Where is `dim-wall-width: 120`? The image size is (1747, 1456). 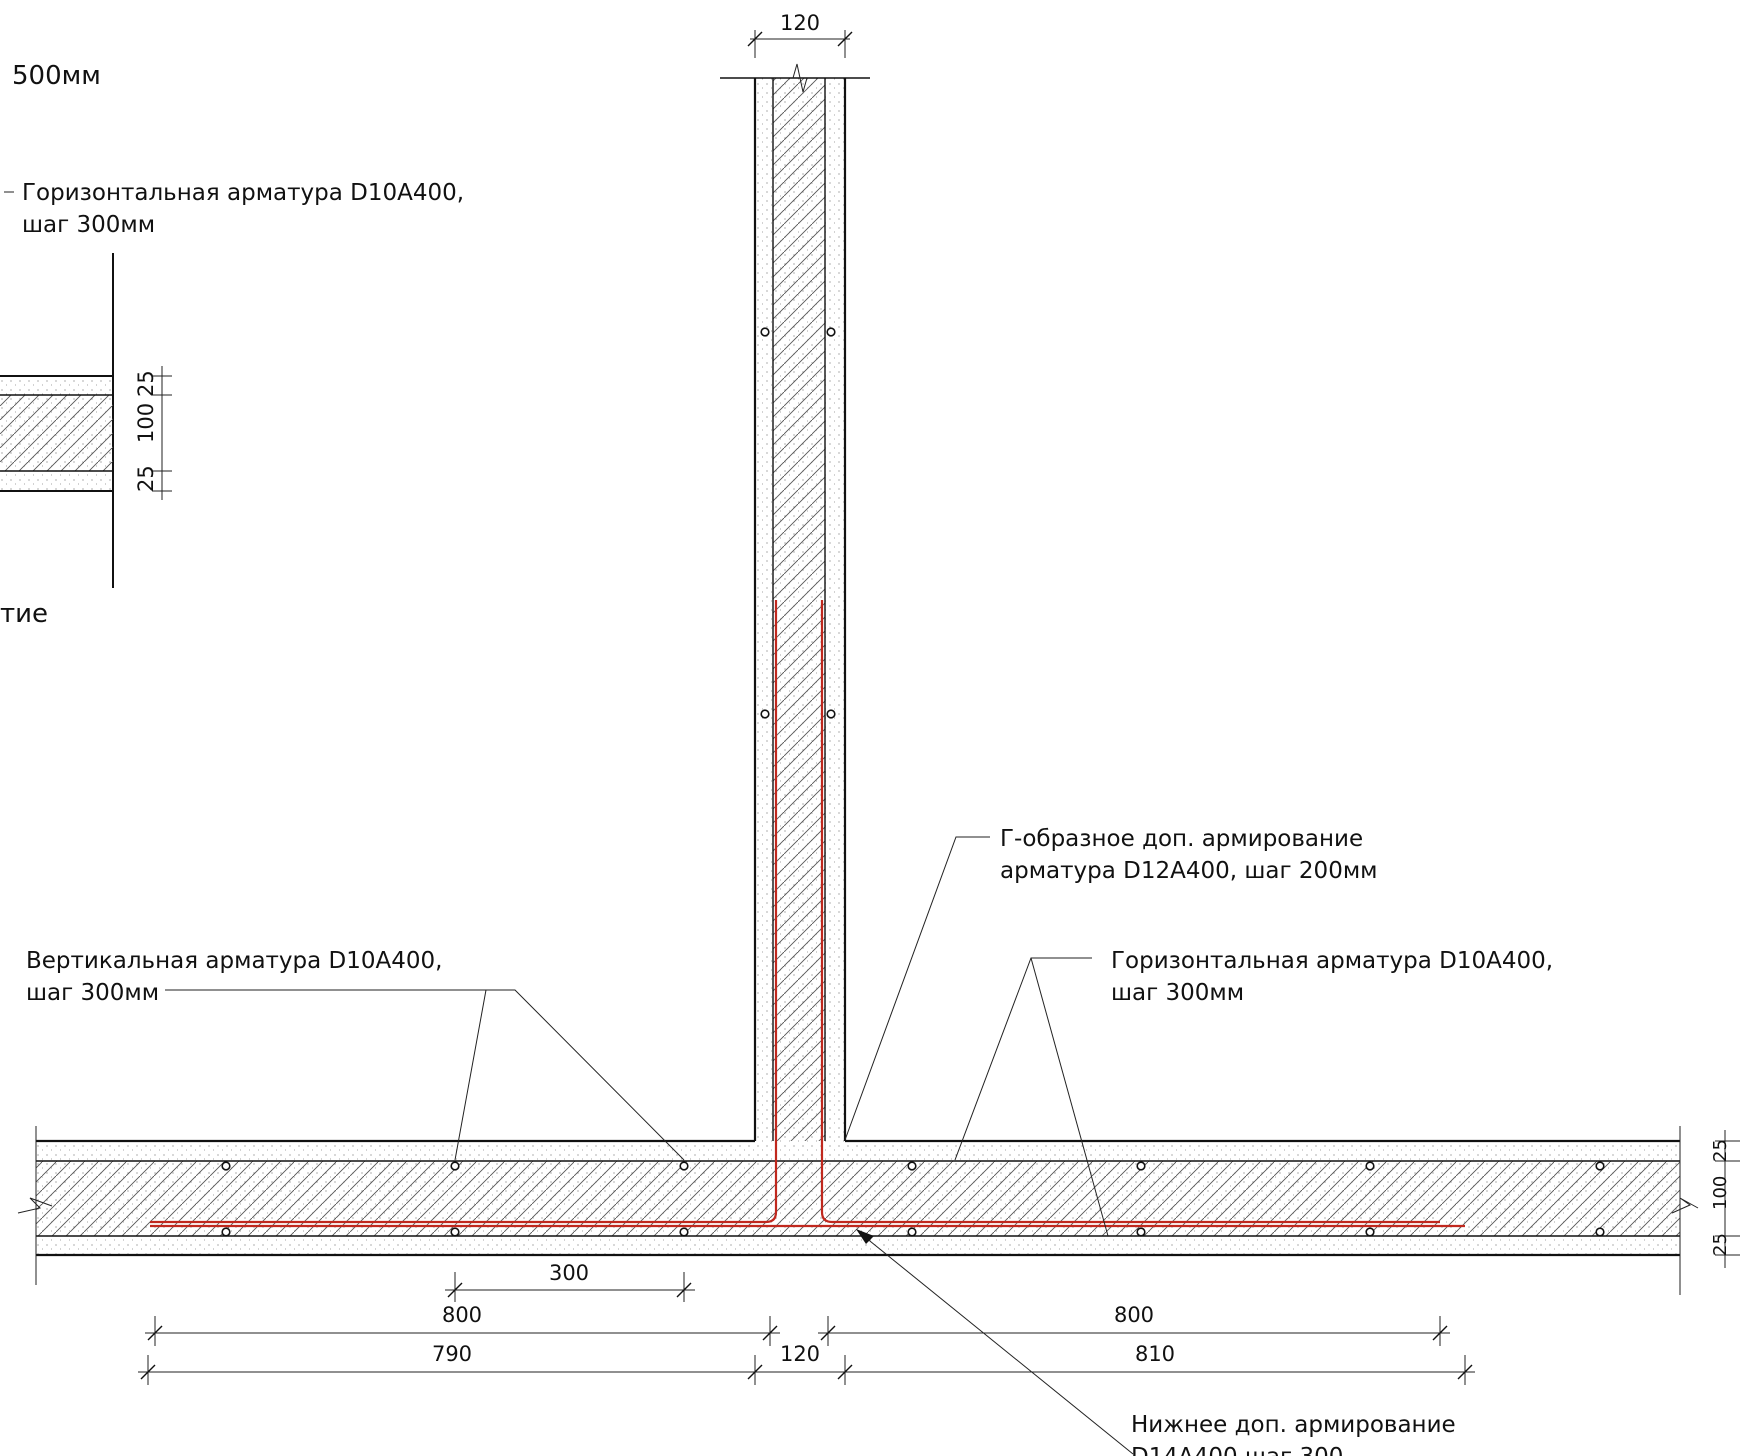
dim-wall-width: 120 is located at coordinates (800, 1354).